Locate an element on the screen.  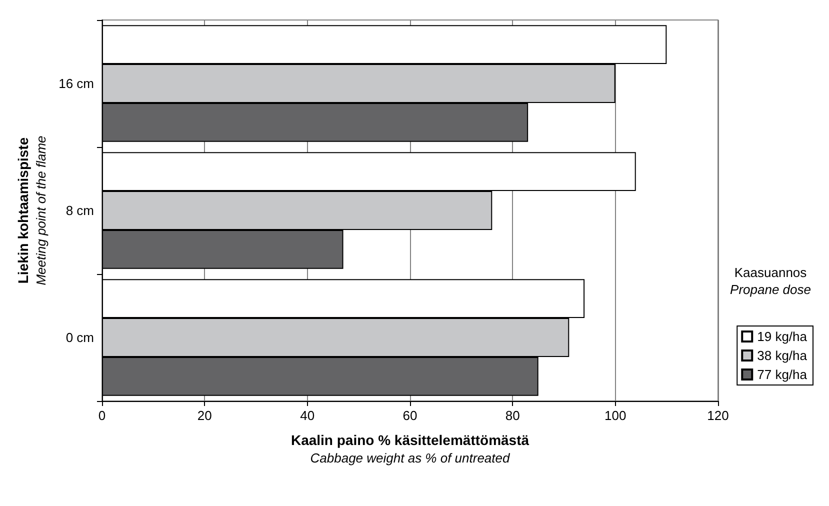
x-tick-label: 80 is located at coordinates (512, 415).